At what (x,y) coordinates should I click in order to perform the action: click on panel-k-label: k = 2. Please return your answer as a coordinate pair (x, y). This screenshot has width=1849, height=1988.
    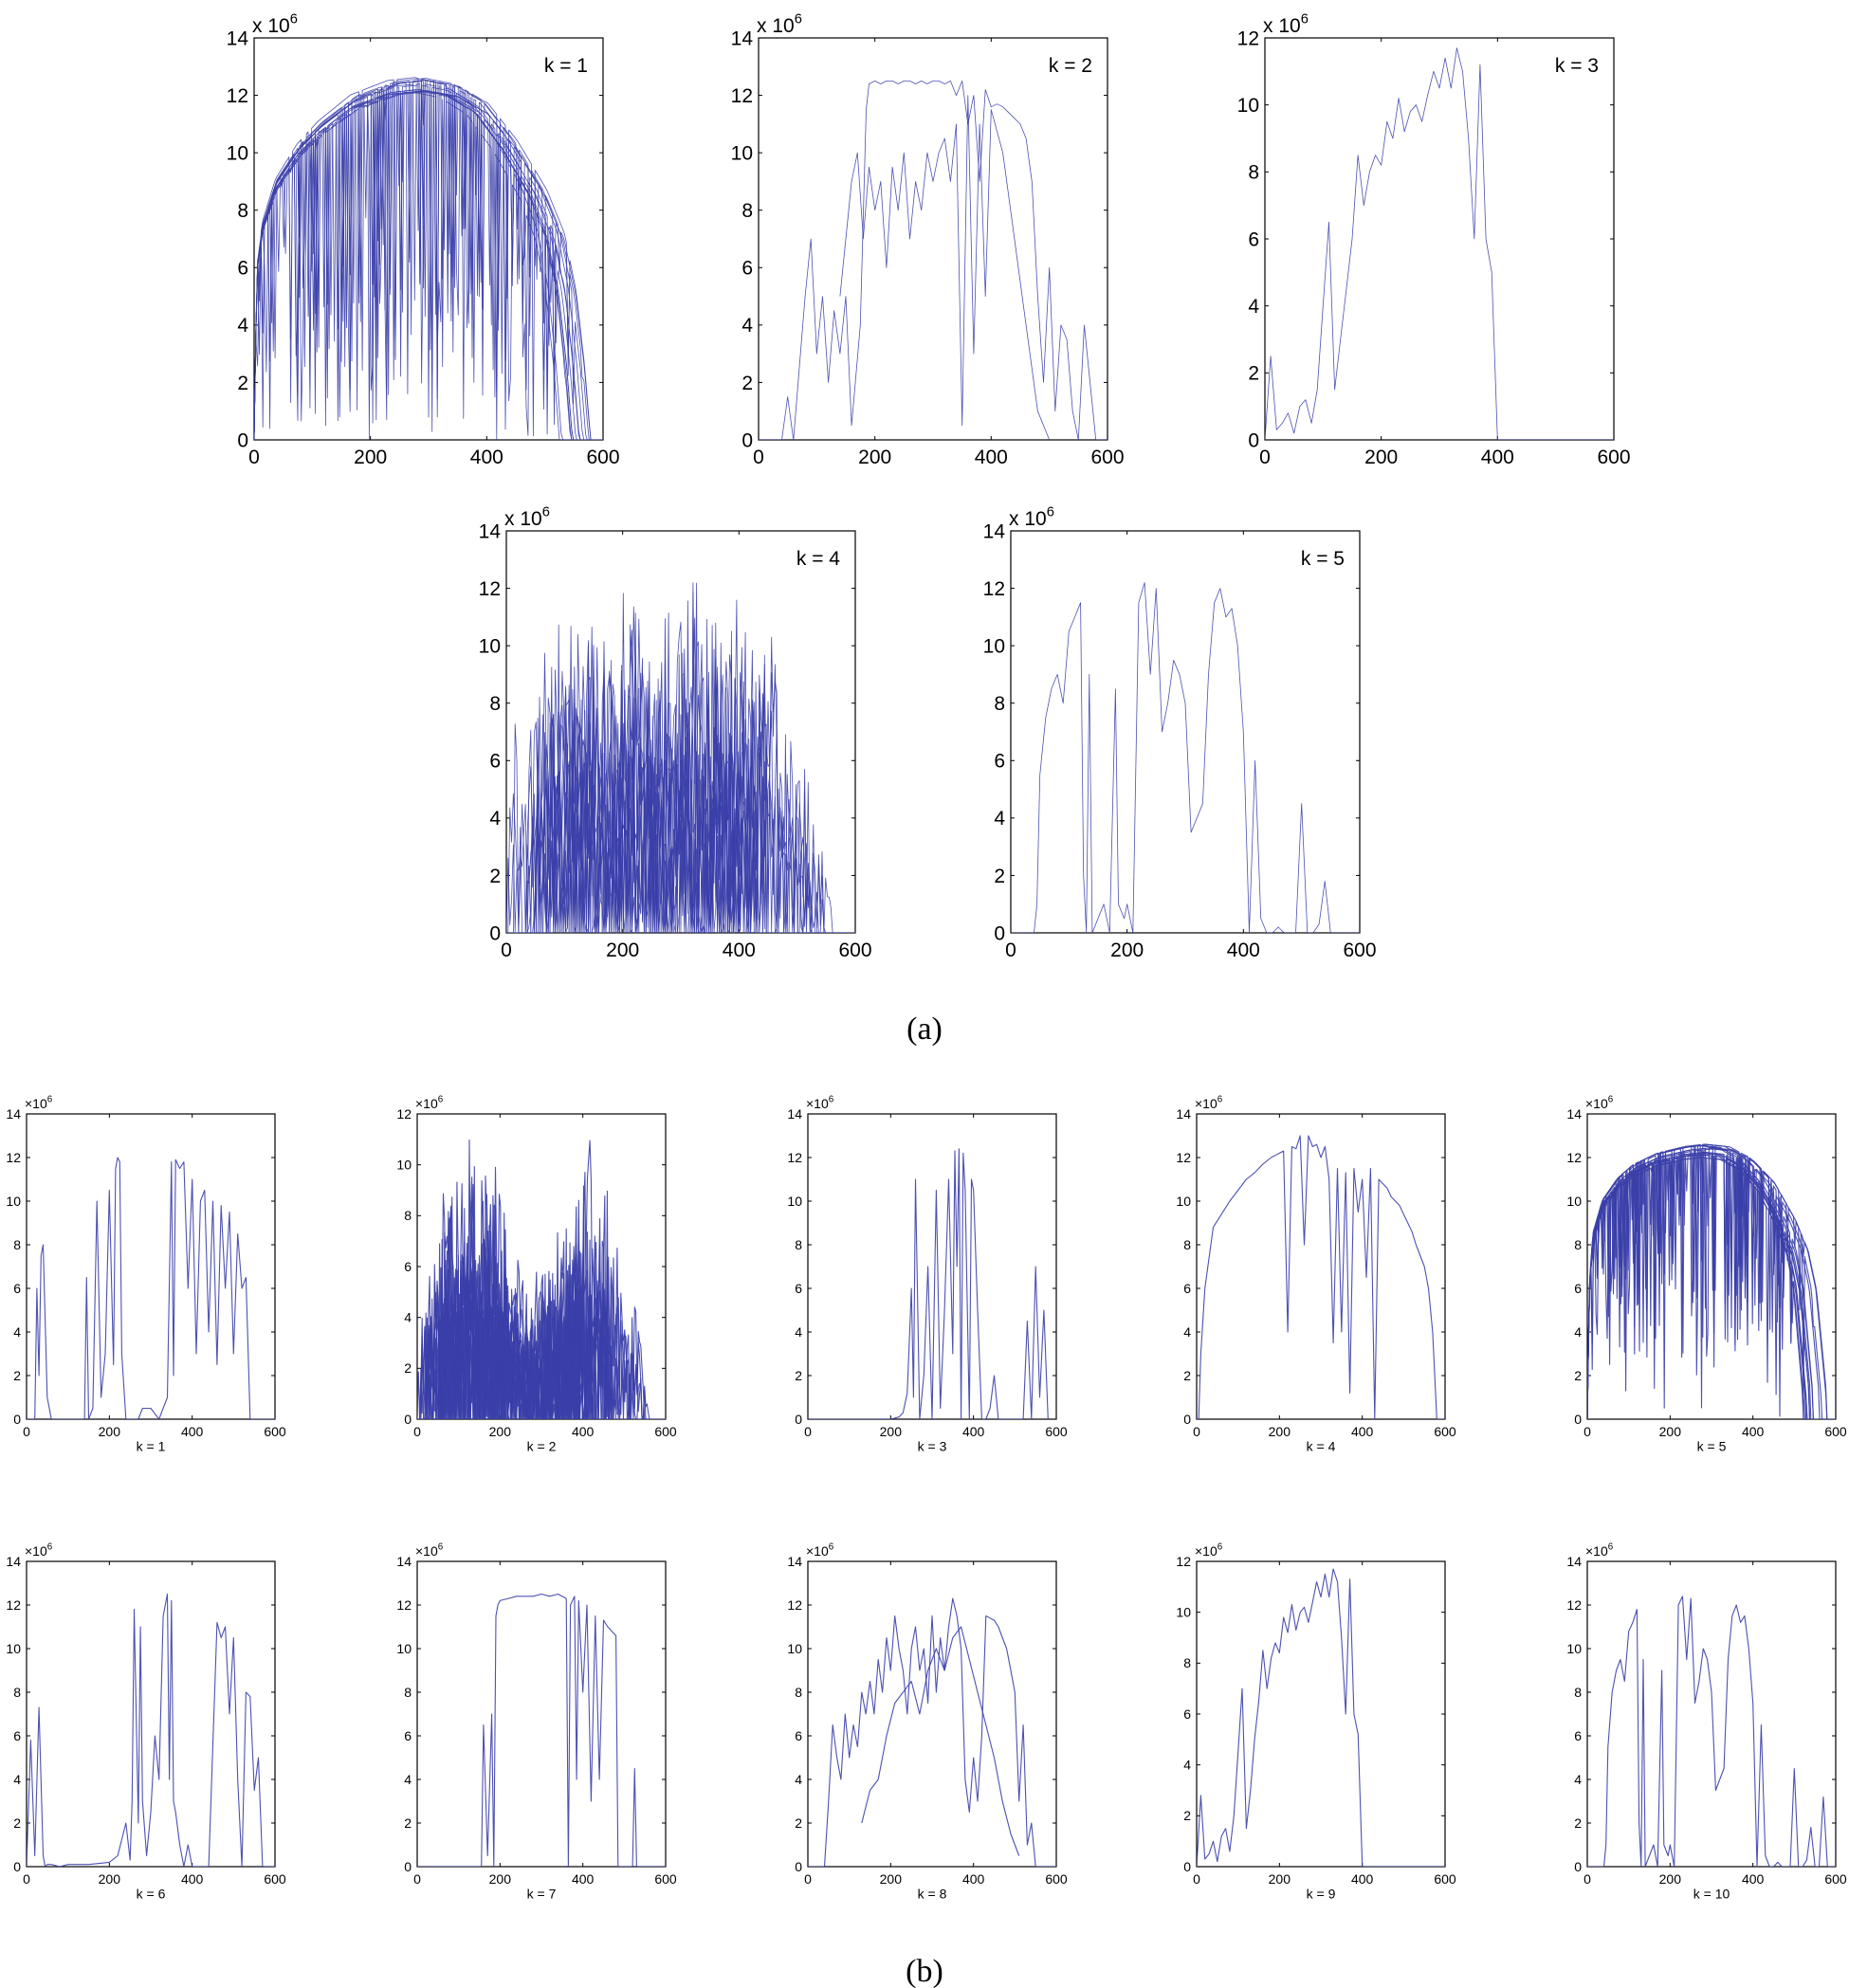
    Looking at the image, I should click on (542, 1446).